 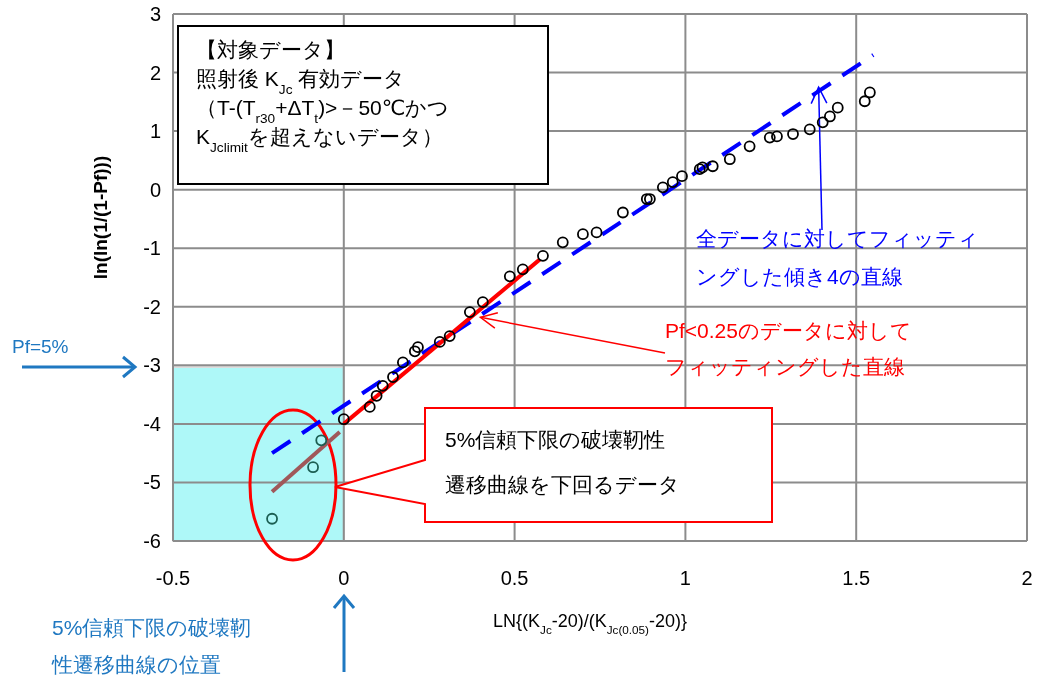 What do you see at coordinates (155, 14) in the screenshot?
I see `y-tick-label: 3` at bounding box center [155, 14].